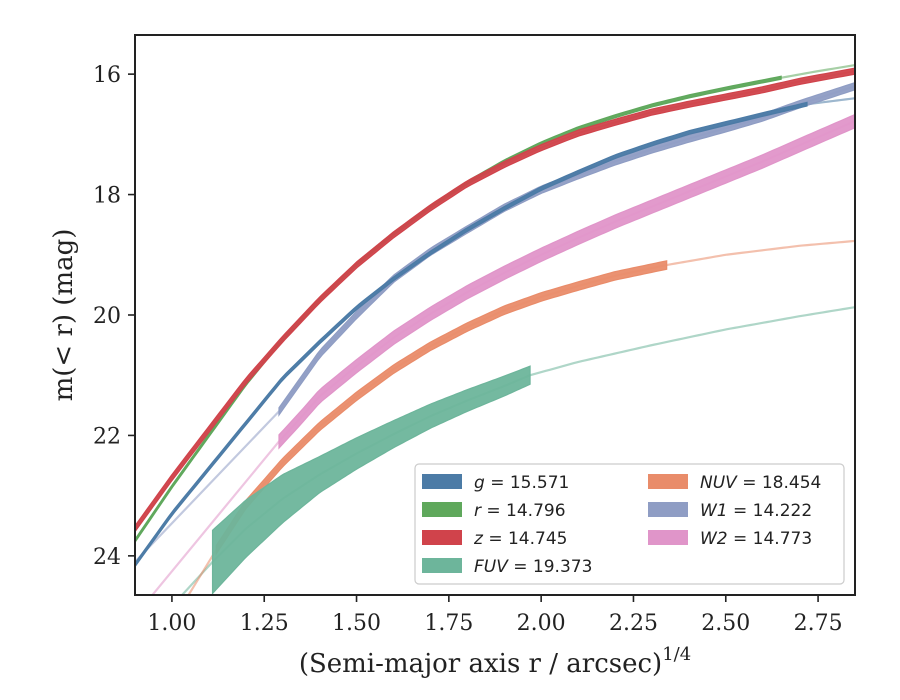 The image size is (900, 700). I want to click on y-tick-label: 22, so click(107, 436).